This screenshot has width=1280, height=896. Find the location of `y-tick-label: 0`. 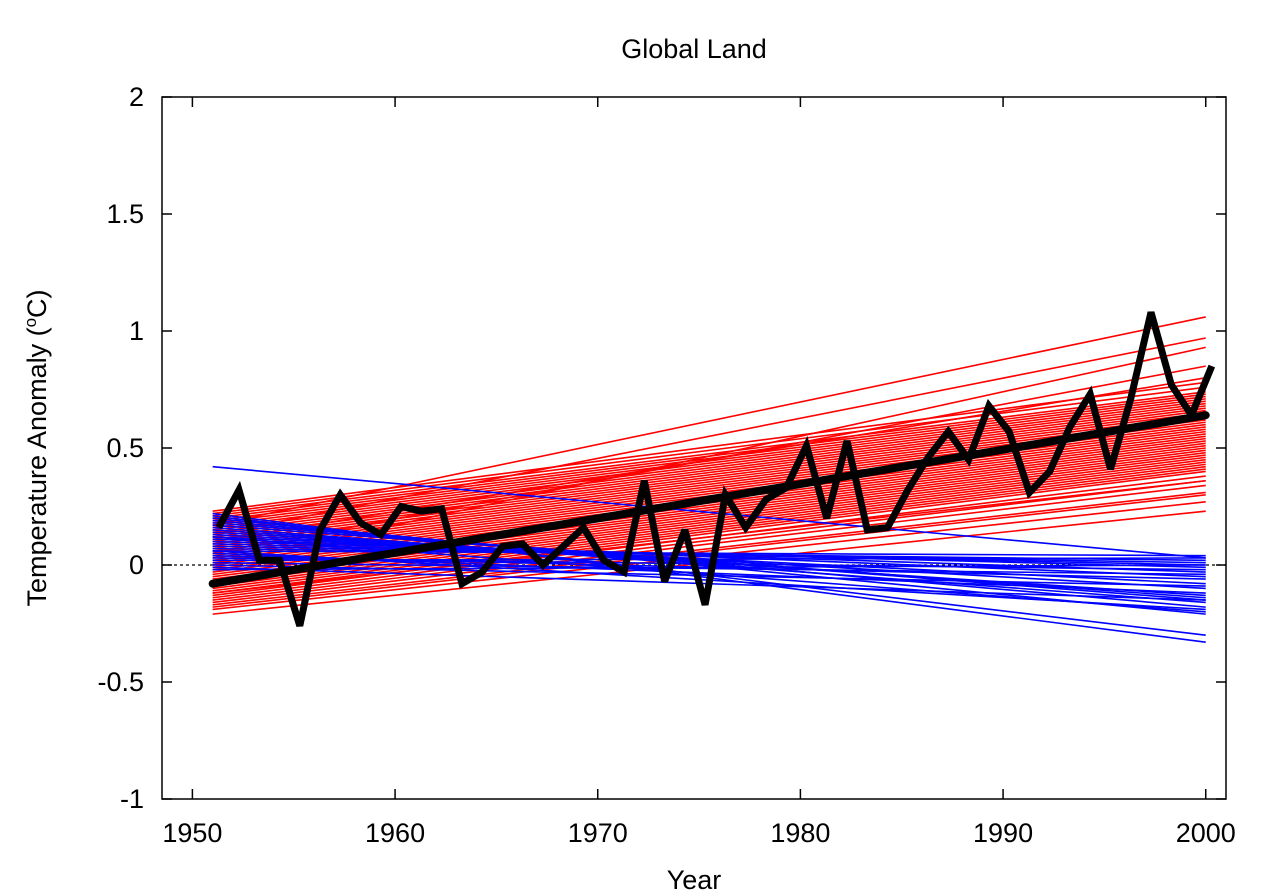

y-tick-label: 0 is located at coordinates (136, 565).